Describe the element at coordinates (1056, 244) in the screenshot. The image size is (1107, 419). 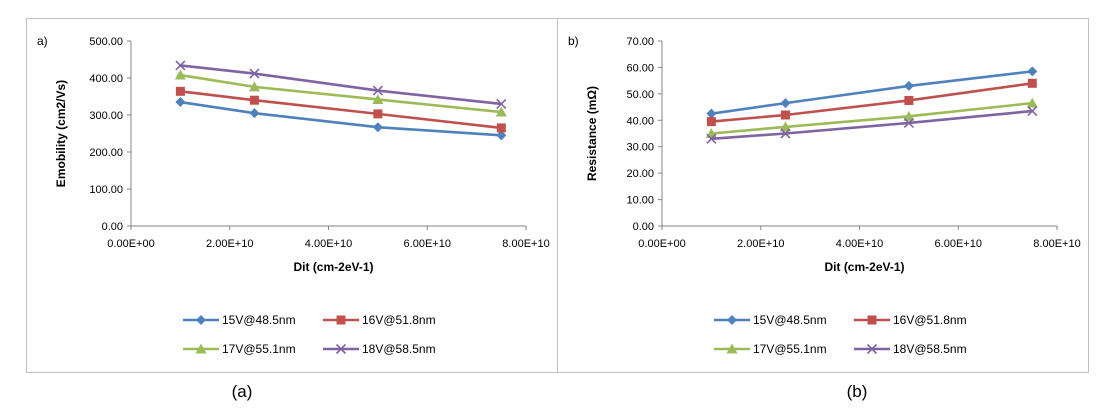
I see `chart-b-x-tick-label: 8.00E+10` at that location.